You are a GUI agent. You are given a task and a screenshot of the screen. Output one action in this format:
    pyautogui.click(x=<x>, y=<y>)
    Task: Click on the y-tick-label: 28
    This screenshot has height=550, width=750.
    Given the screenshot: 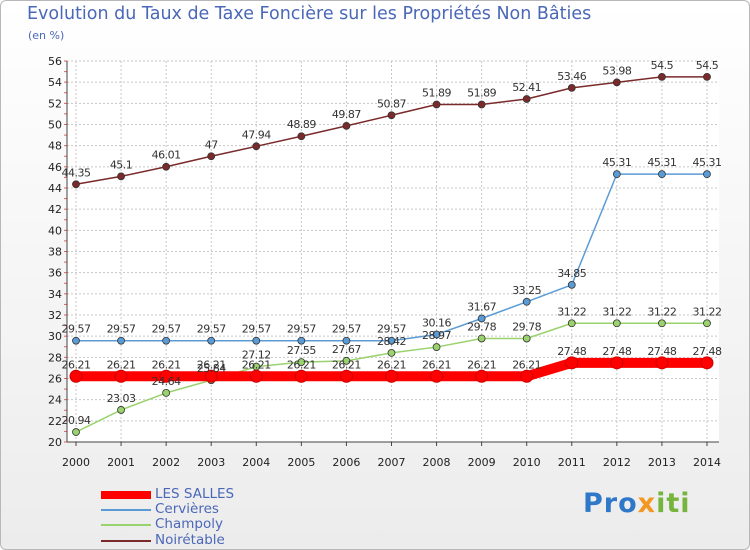 What is the action you would take?
    pyautogui.click(x=55, y=357)
    